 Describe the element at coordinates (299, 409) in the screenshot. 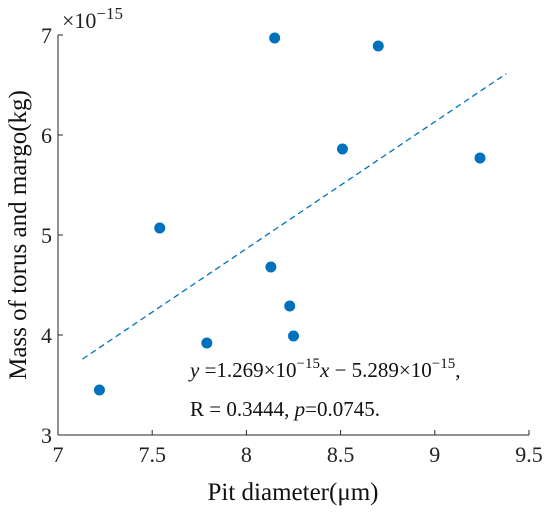

I see `annotation-p-symbol: p` at that location.